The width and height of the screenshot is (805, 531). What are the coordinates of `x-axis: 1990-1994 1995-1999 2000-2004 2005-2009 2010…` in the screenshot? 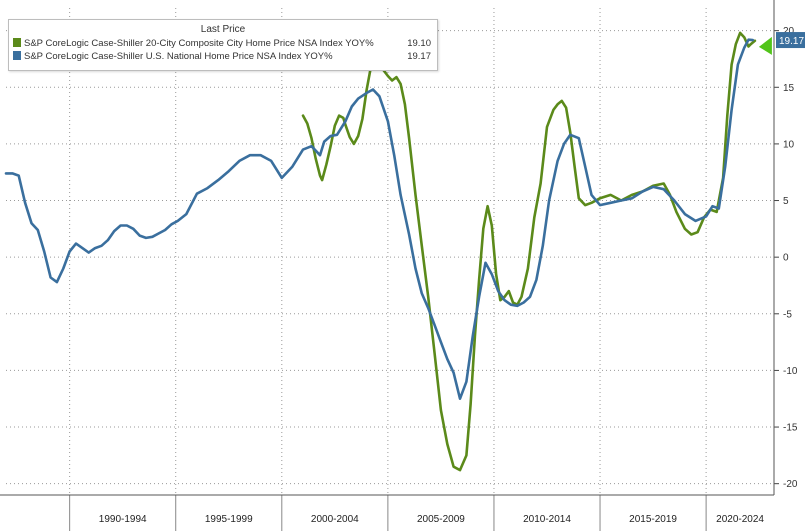 It's located at (387, 512).